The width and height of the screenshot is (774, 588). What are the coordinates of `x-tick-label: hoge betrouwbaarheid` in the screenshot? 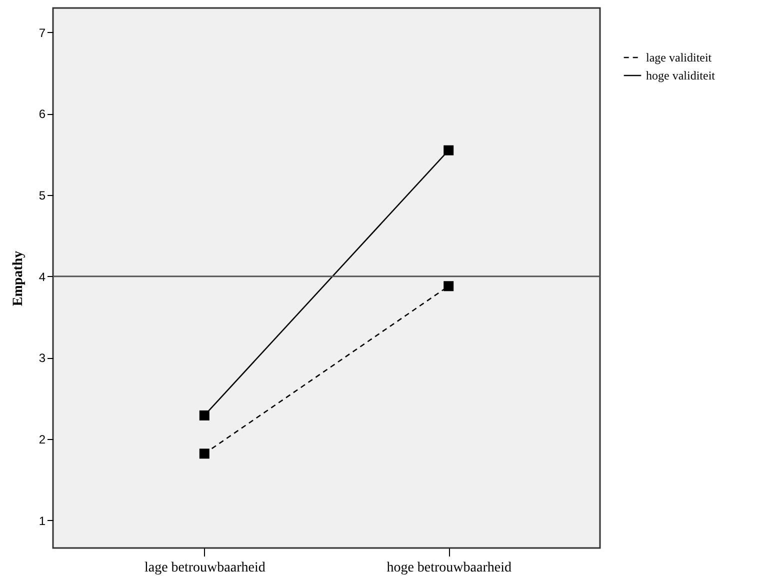 It's located at (449, 568).